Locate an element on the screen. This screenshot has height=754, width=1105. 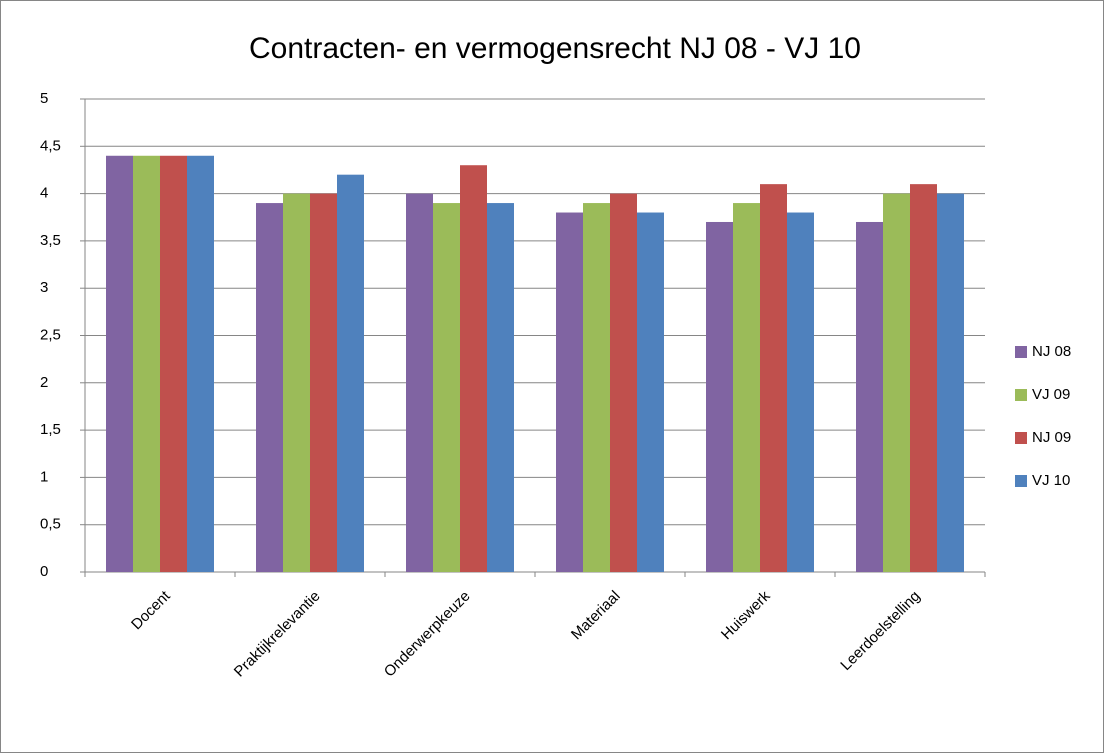
y-tick-label: 5 is located at coordinates (44, 98).